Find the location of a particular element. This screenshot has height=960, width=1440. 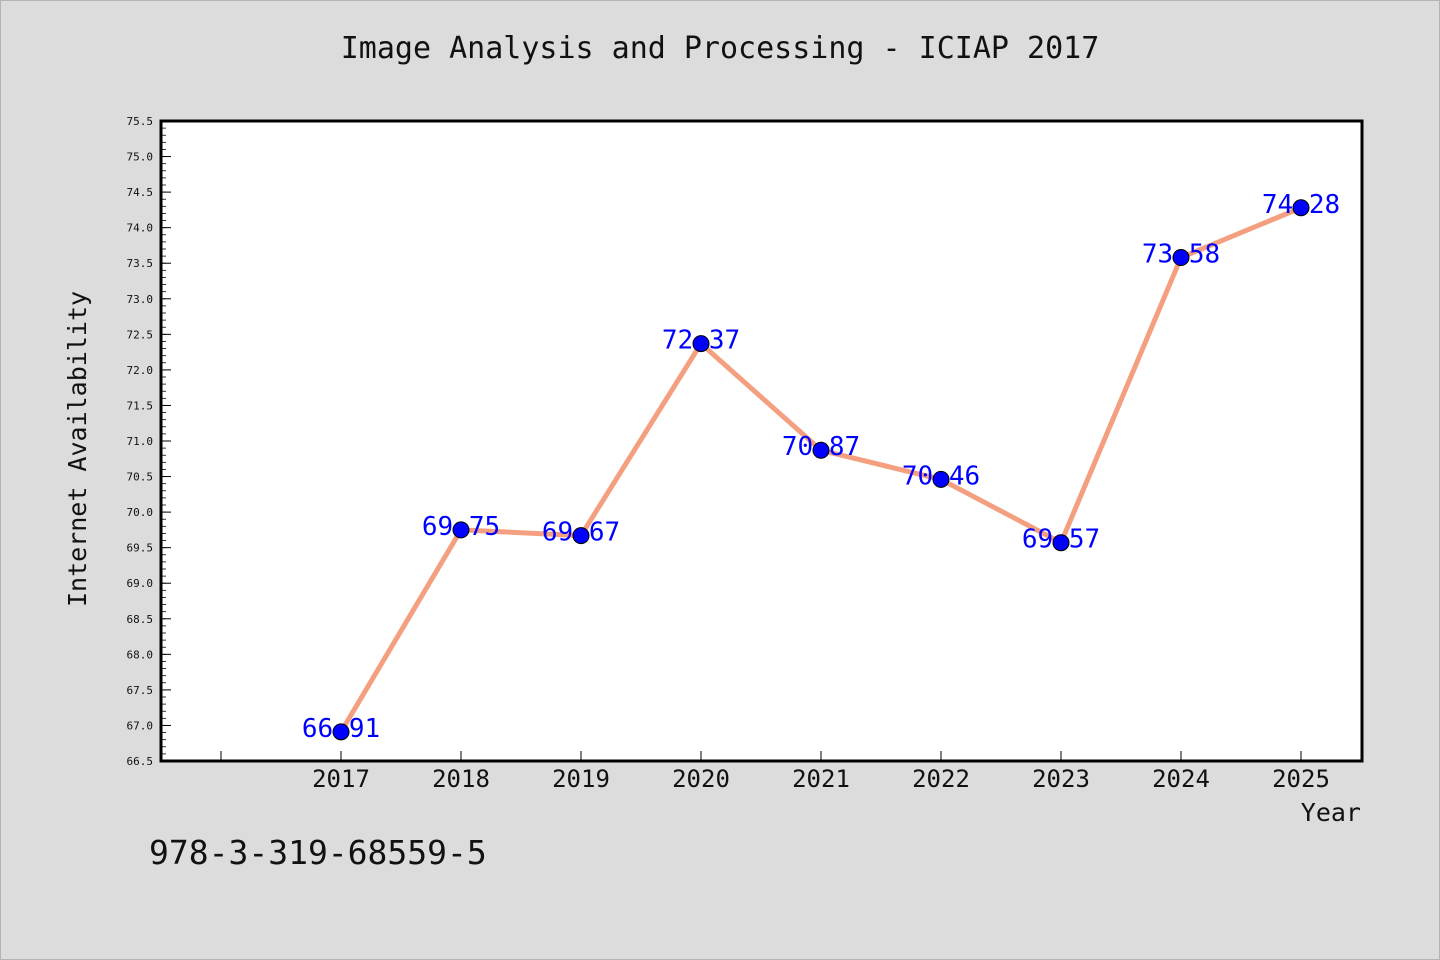

x-tick-label: 2018 is located at coordinates (461, 779).